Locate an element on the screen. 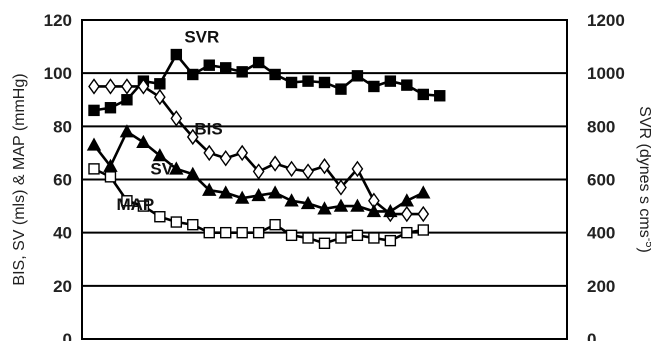 This screenshot has width=651, height=341. y-tick-left: 20 is located at coordinates (62, 286).